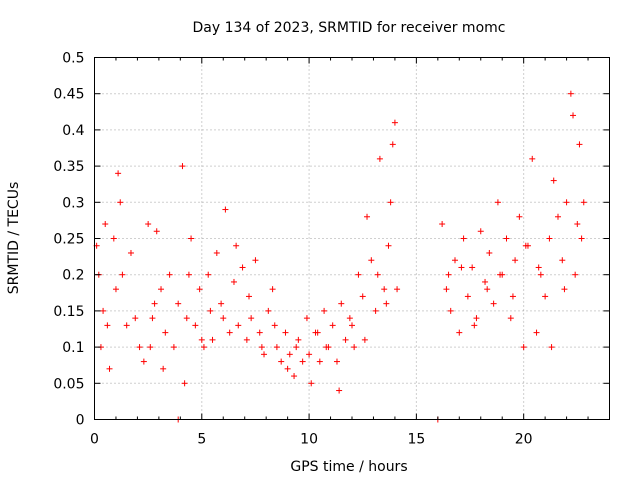 Image resolution: width=640 pixels, height=480 pixels. What do you see at coordinates (94, 440) in the screenshot?
I see `x-tick-label: 0` at bounding box center [94, 440].